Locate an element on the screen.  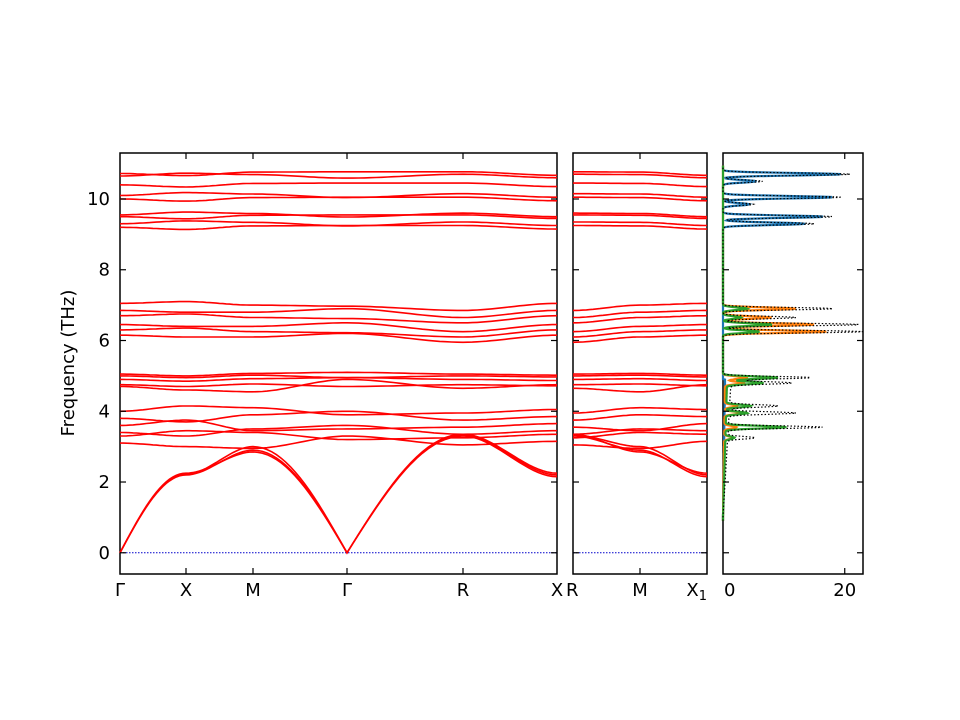
dos-curves is located at coordinates (792, 343).